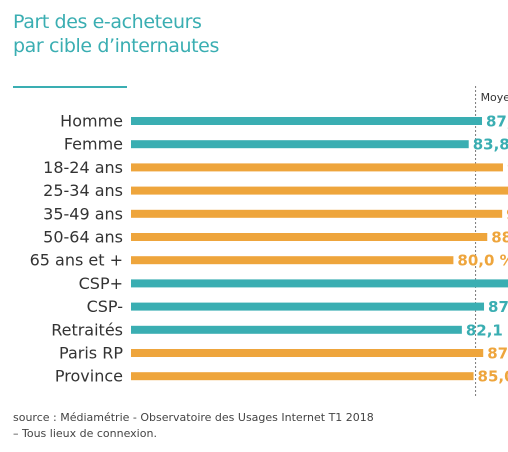  Describe the element at coordinates (83, 237) in the screenshot. I see `category-label: 50-64 ans` at that location.